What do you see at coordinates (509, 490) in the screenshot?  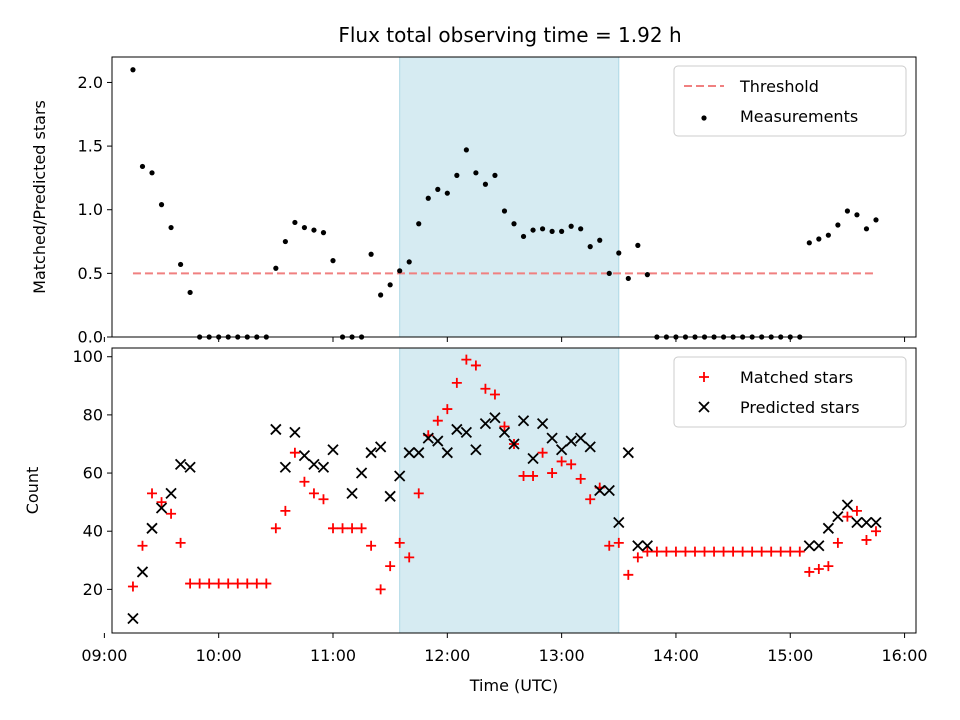 I see `observing-span` at bounding box center [509, 490].